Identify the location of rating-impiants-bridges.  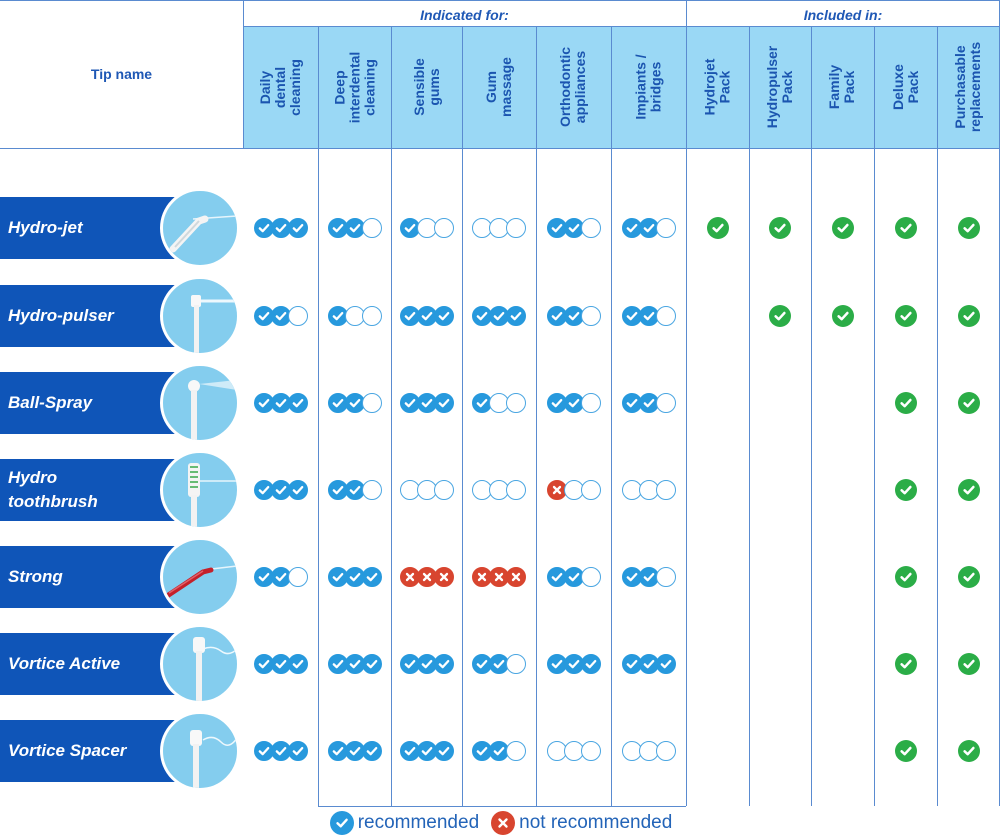
(649, 664).